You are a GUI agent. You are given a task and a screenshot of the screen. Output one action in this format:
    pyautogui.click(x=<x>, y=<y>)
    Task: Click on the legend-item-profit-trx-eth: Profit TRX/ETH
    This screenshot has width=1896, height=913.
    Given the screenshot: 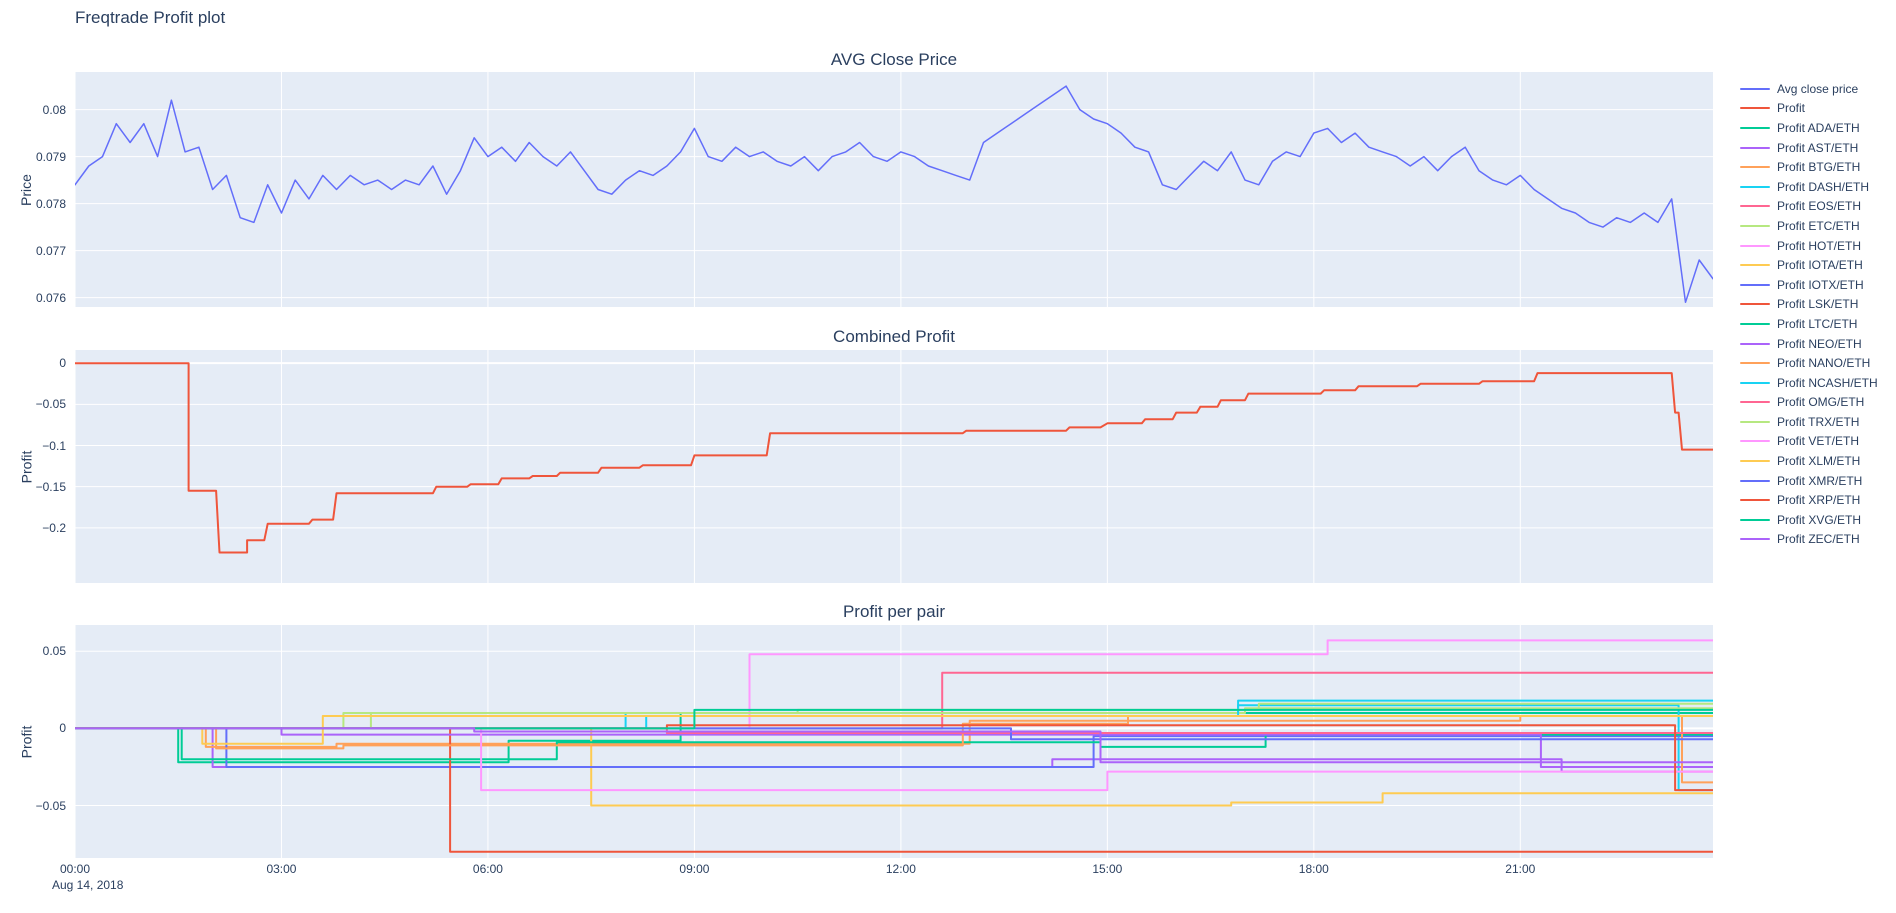 What is the action you would take?
    pyautogui.click(x=1809, y=422)
    